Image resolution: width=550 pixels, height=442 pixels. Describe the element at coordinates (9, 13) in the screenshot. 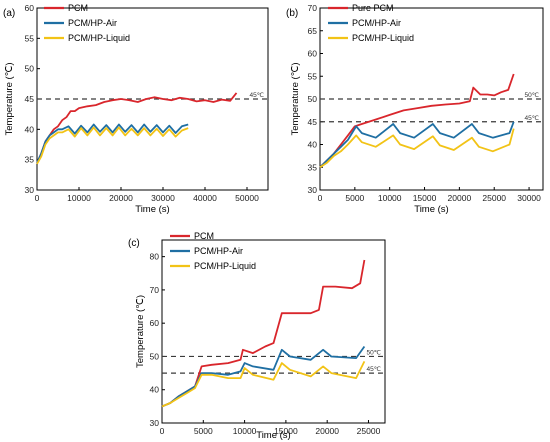

I see `panel-label: (a)` at that location.